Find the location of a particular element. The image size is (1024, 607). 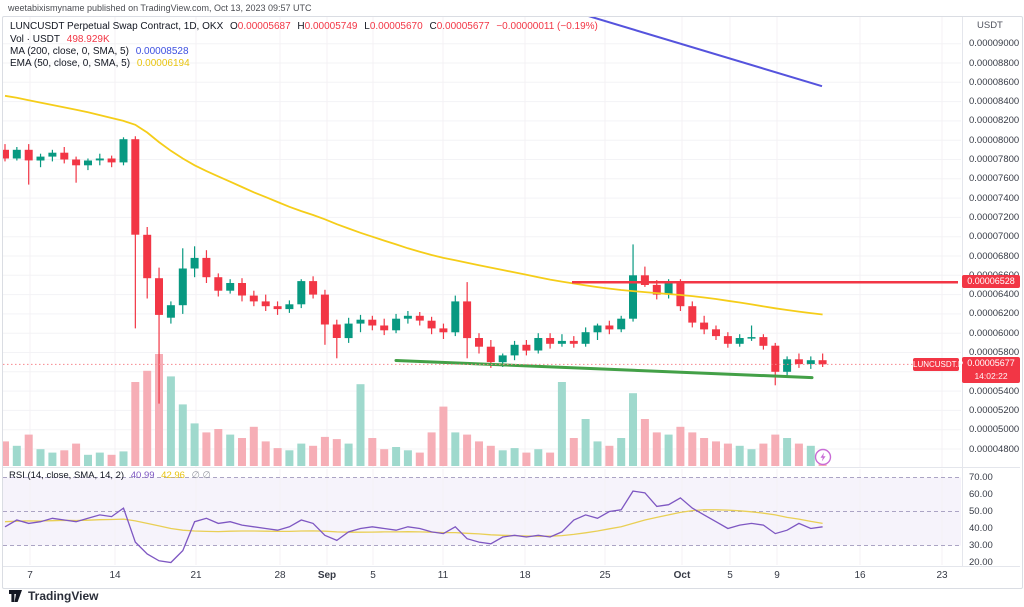

price-axis-label: 0.00007200 is located at coordinates (994, 217).